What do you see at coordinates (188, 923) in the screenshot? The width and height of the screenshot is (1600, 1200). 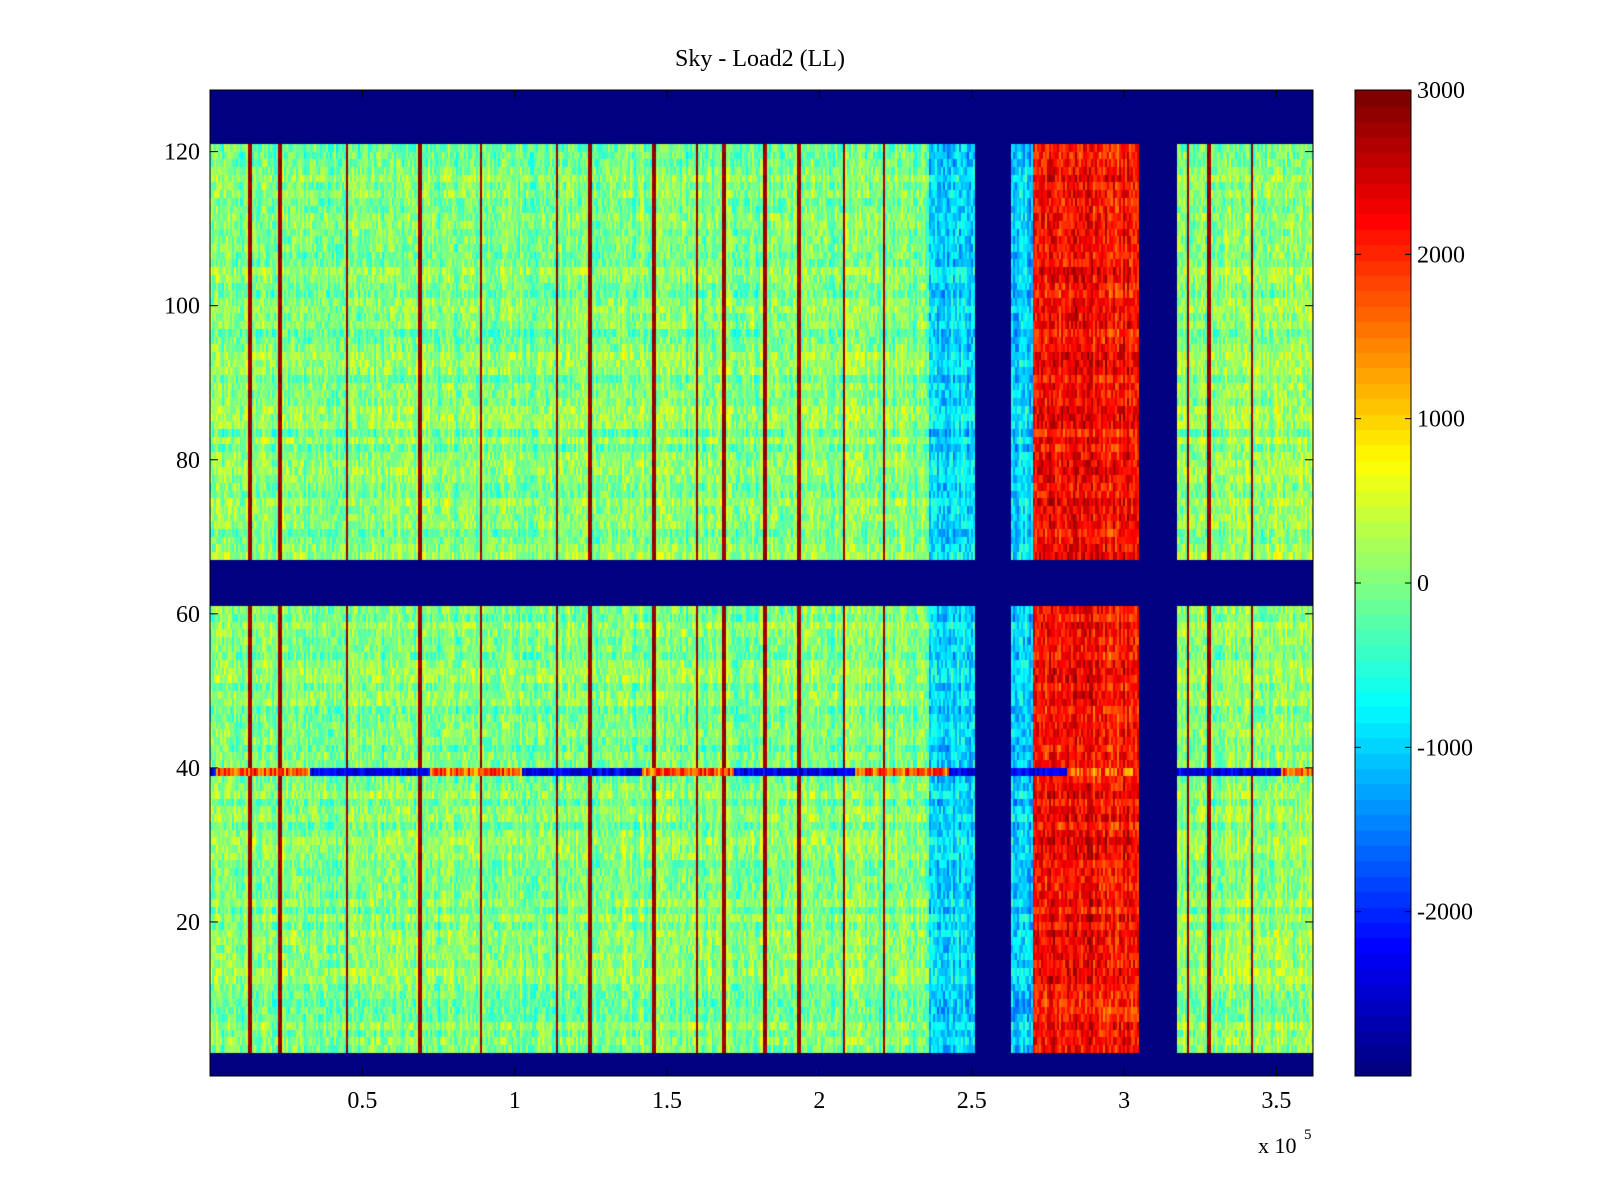 I see `y-tick-label: 20` at bounding box center [188, 923].